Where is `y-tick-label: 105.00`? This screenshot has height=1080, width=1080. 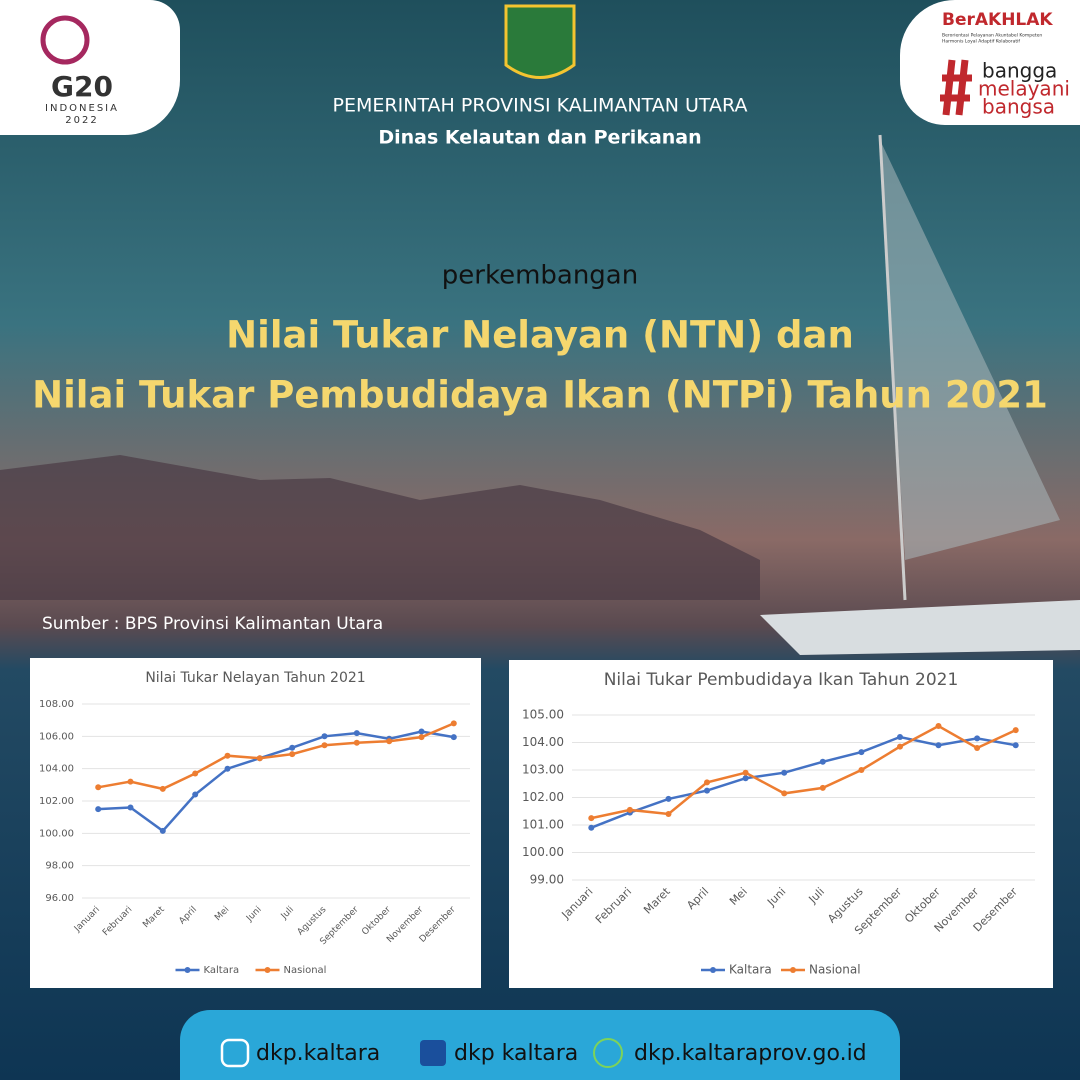 y-tick-label: 105.00 is located at coordinates (543, 715).